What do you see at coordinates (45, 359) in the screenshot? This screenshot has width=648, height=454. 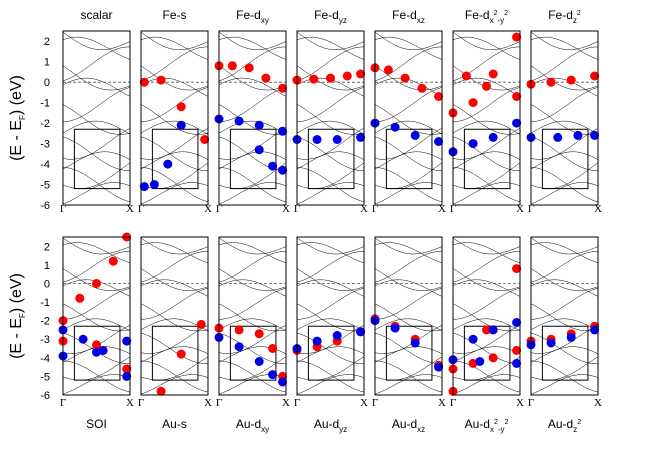 I see `y-tick-label: -4` at bounding box center [45, 359].